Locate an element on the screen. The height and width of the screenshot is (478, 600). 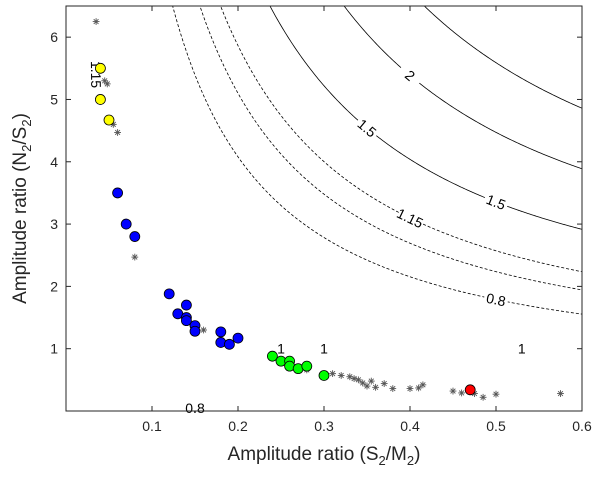
y-tick-label: 3 is located at coordinates (54, 224).